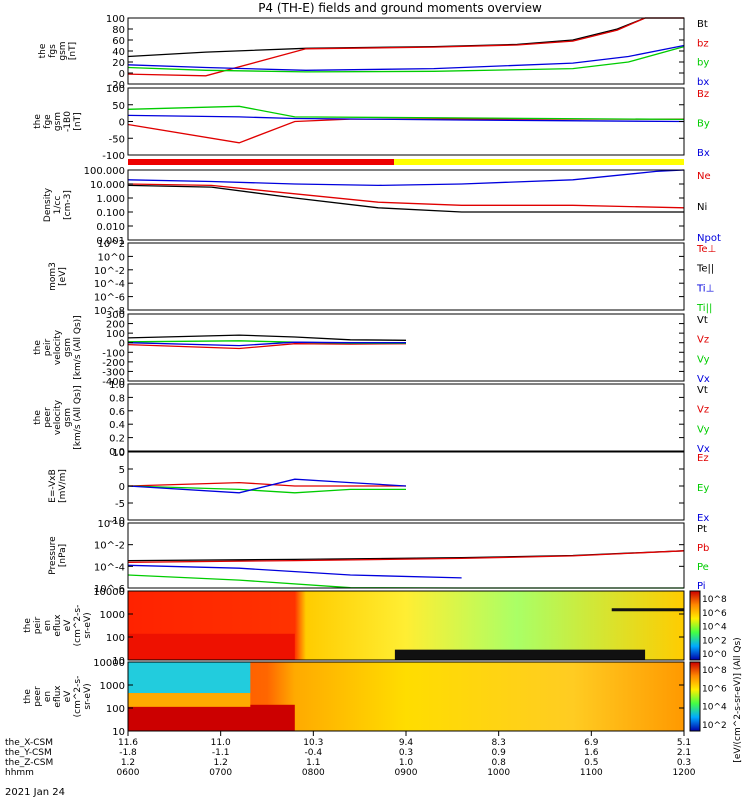 Image resolution: width=750 pixels, height=804 pixels. What do you see at coordinates (110, 213) in the screenshot?
I see `ytick-label: 0.100` at bounding box center [110, 213].